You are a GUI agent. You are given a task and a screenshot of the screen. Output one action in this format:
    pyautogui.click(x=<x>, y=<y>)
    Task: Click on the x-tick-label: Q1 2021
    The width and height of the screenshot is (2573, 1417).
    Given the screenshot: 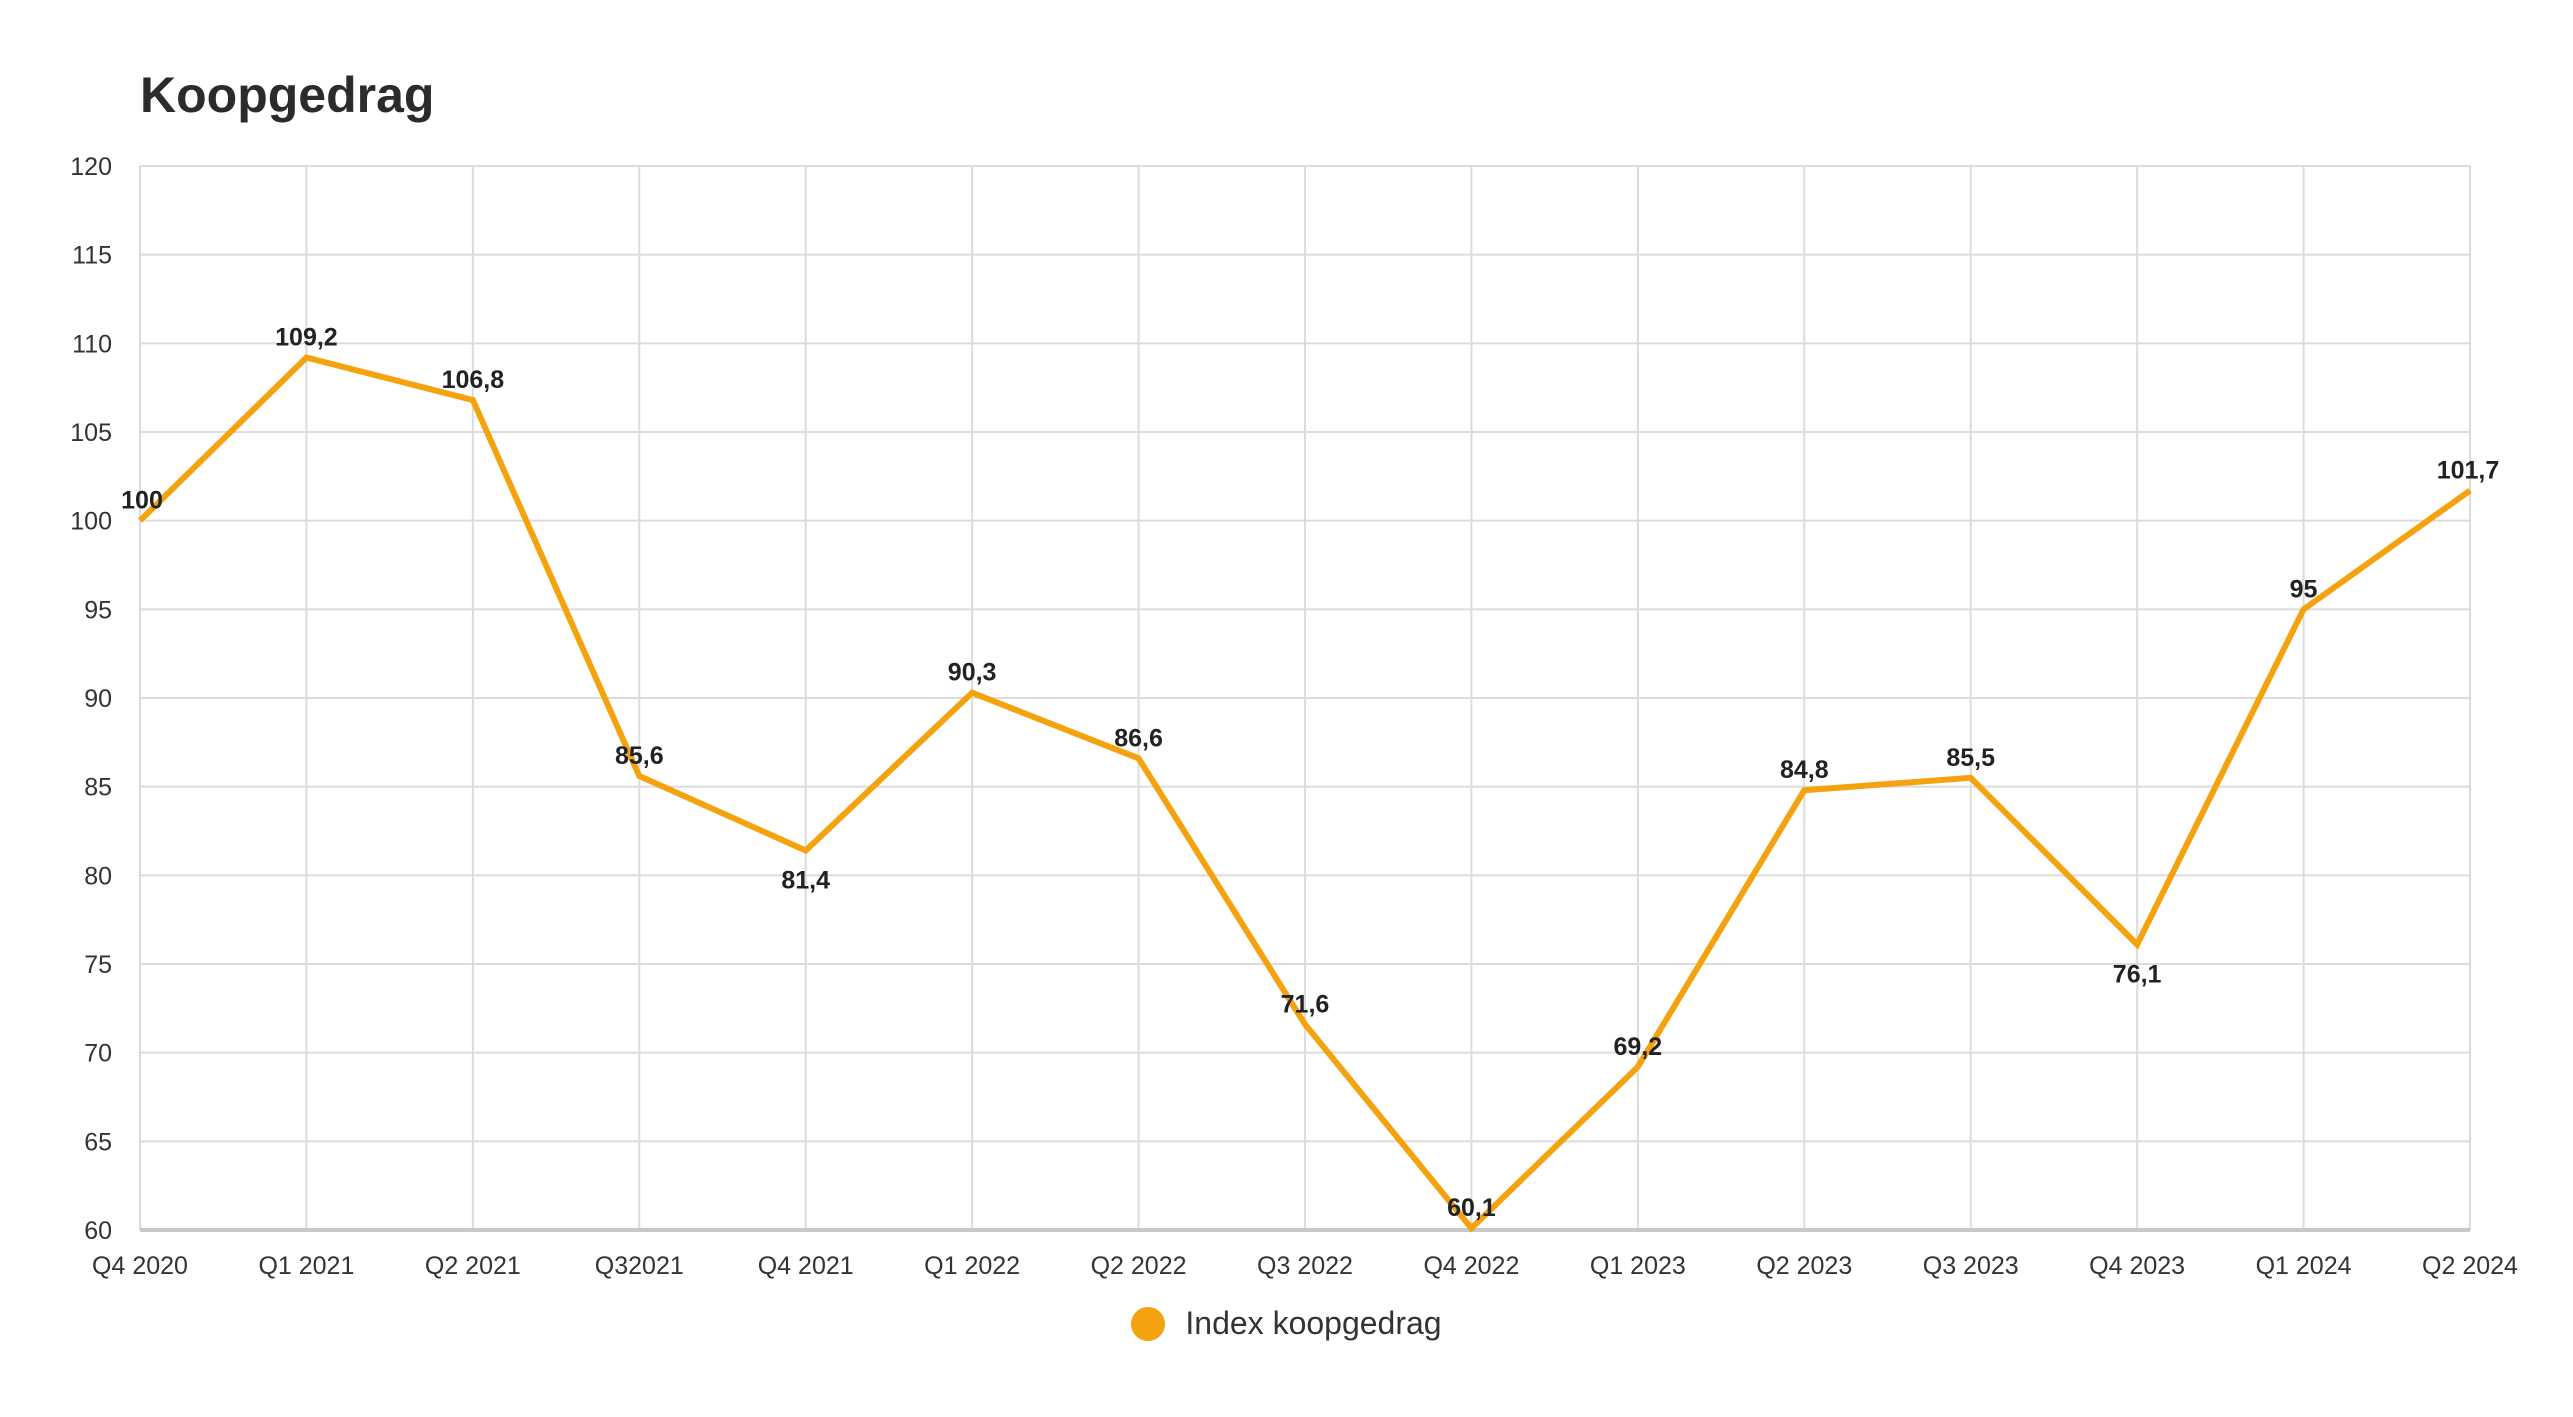 What is the action you would take?
    pyautogui.click(x=306, y=1266)
    